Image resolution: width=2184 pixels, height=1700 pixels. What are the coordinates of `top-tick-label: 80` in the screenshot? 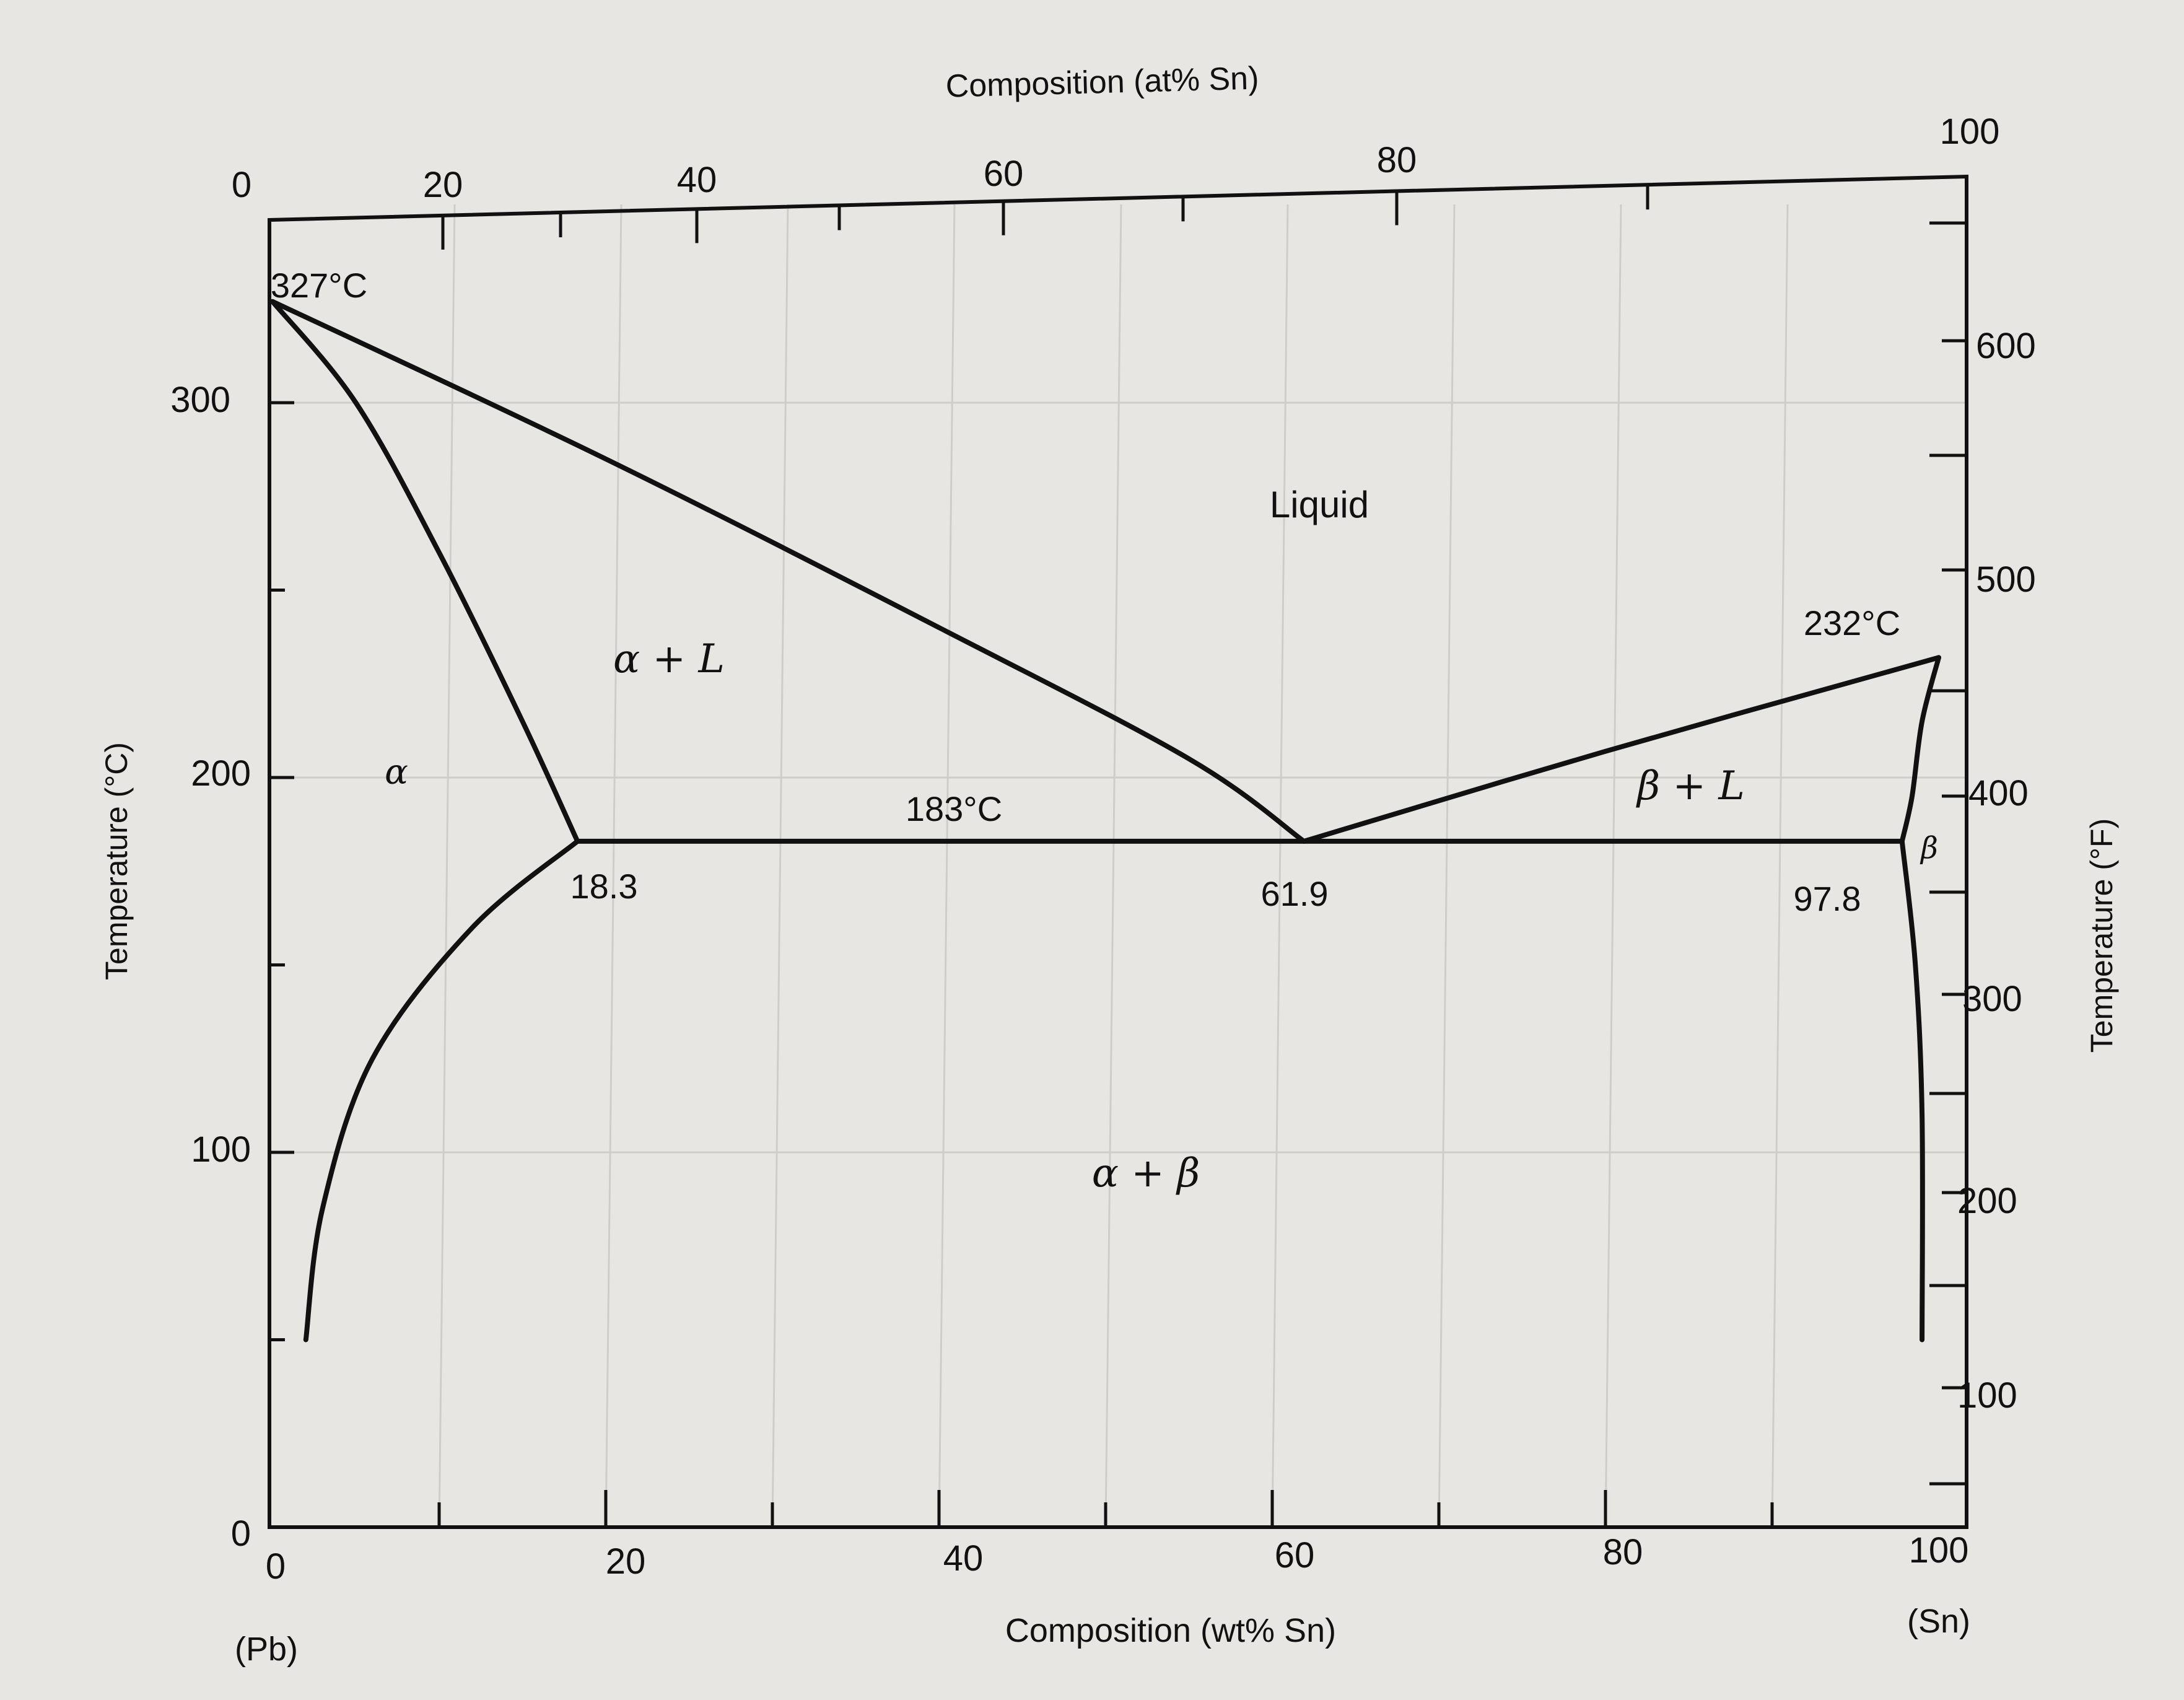 It's located at (1397, 160).